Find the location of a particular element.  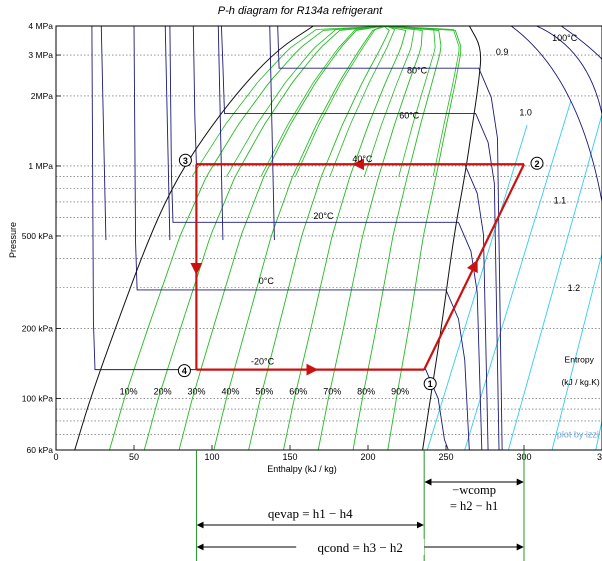

q-evap-label: qevap = h1 − h4 is located at coordinates (310, 513).